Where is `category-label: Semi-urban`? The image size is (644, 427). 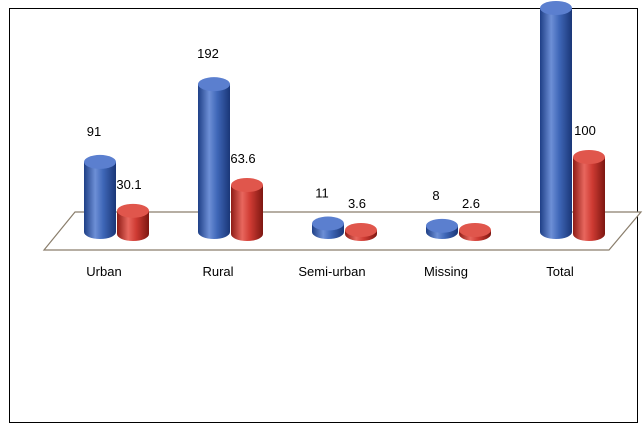
category-label: Semi-urban is located at coordinates (331, 271).